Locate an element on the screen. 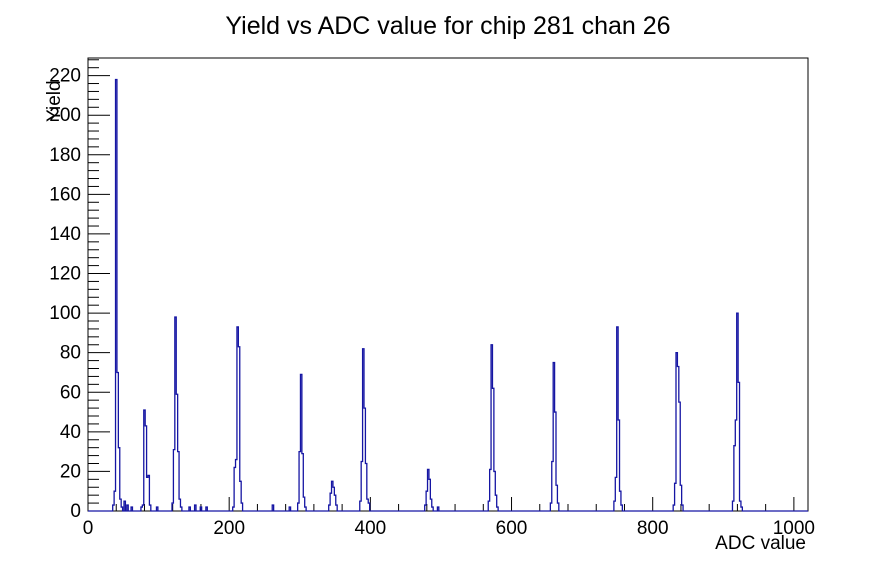 Image resolution: width=896 pixels, height=572 pixels. y-tick-label: 20 is located at coordinates (70, 471).